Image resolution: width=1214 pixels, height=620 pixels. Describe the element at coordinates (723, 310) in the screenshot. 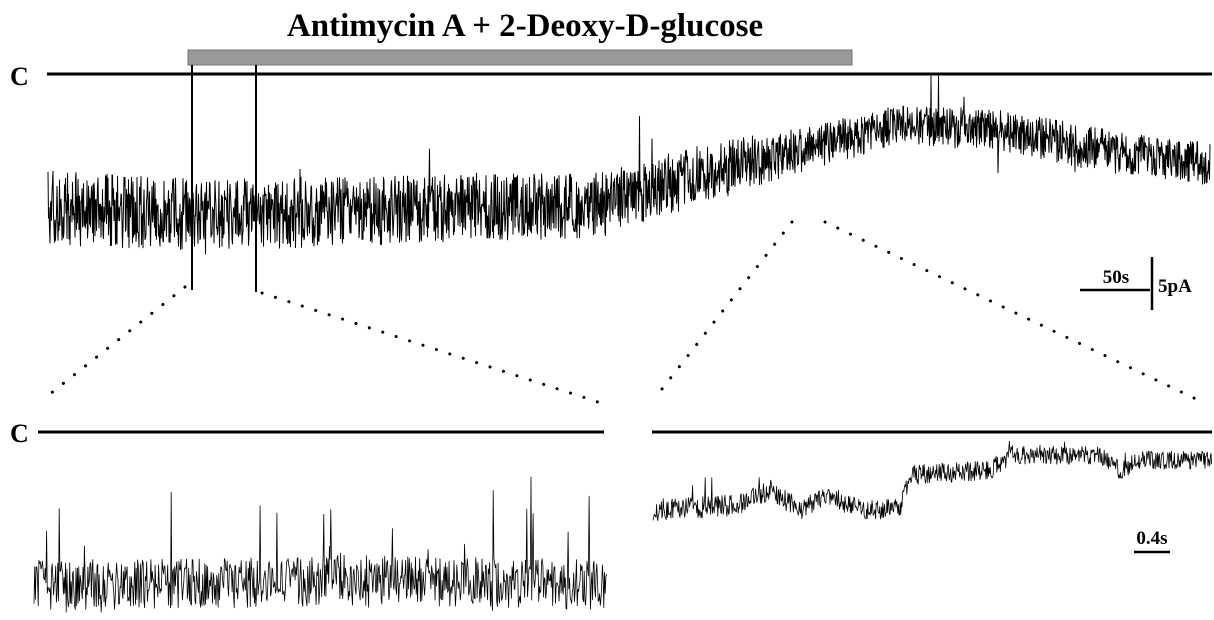

I see `zoom-line-right-a` at that location.